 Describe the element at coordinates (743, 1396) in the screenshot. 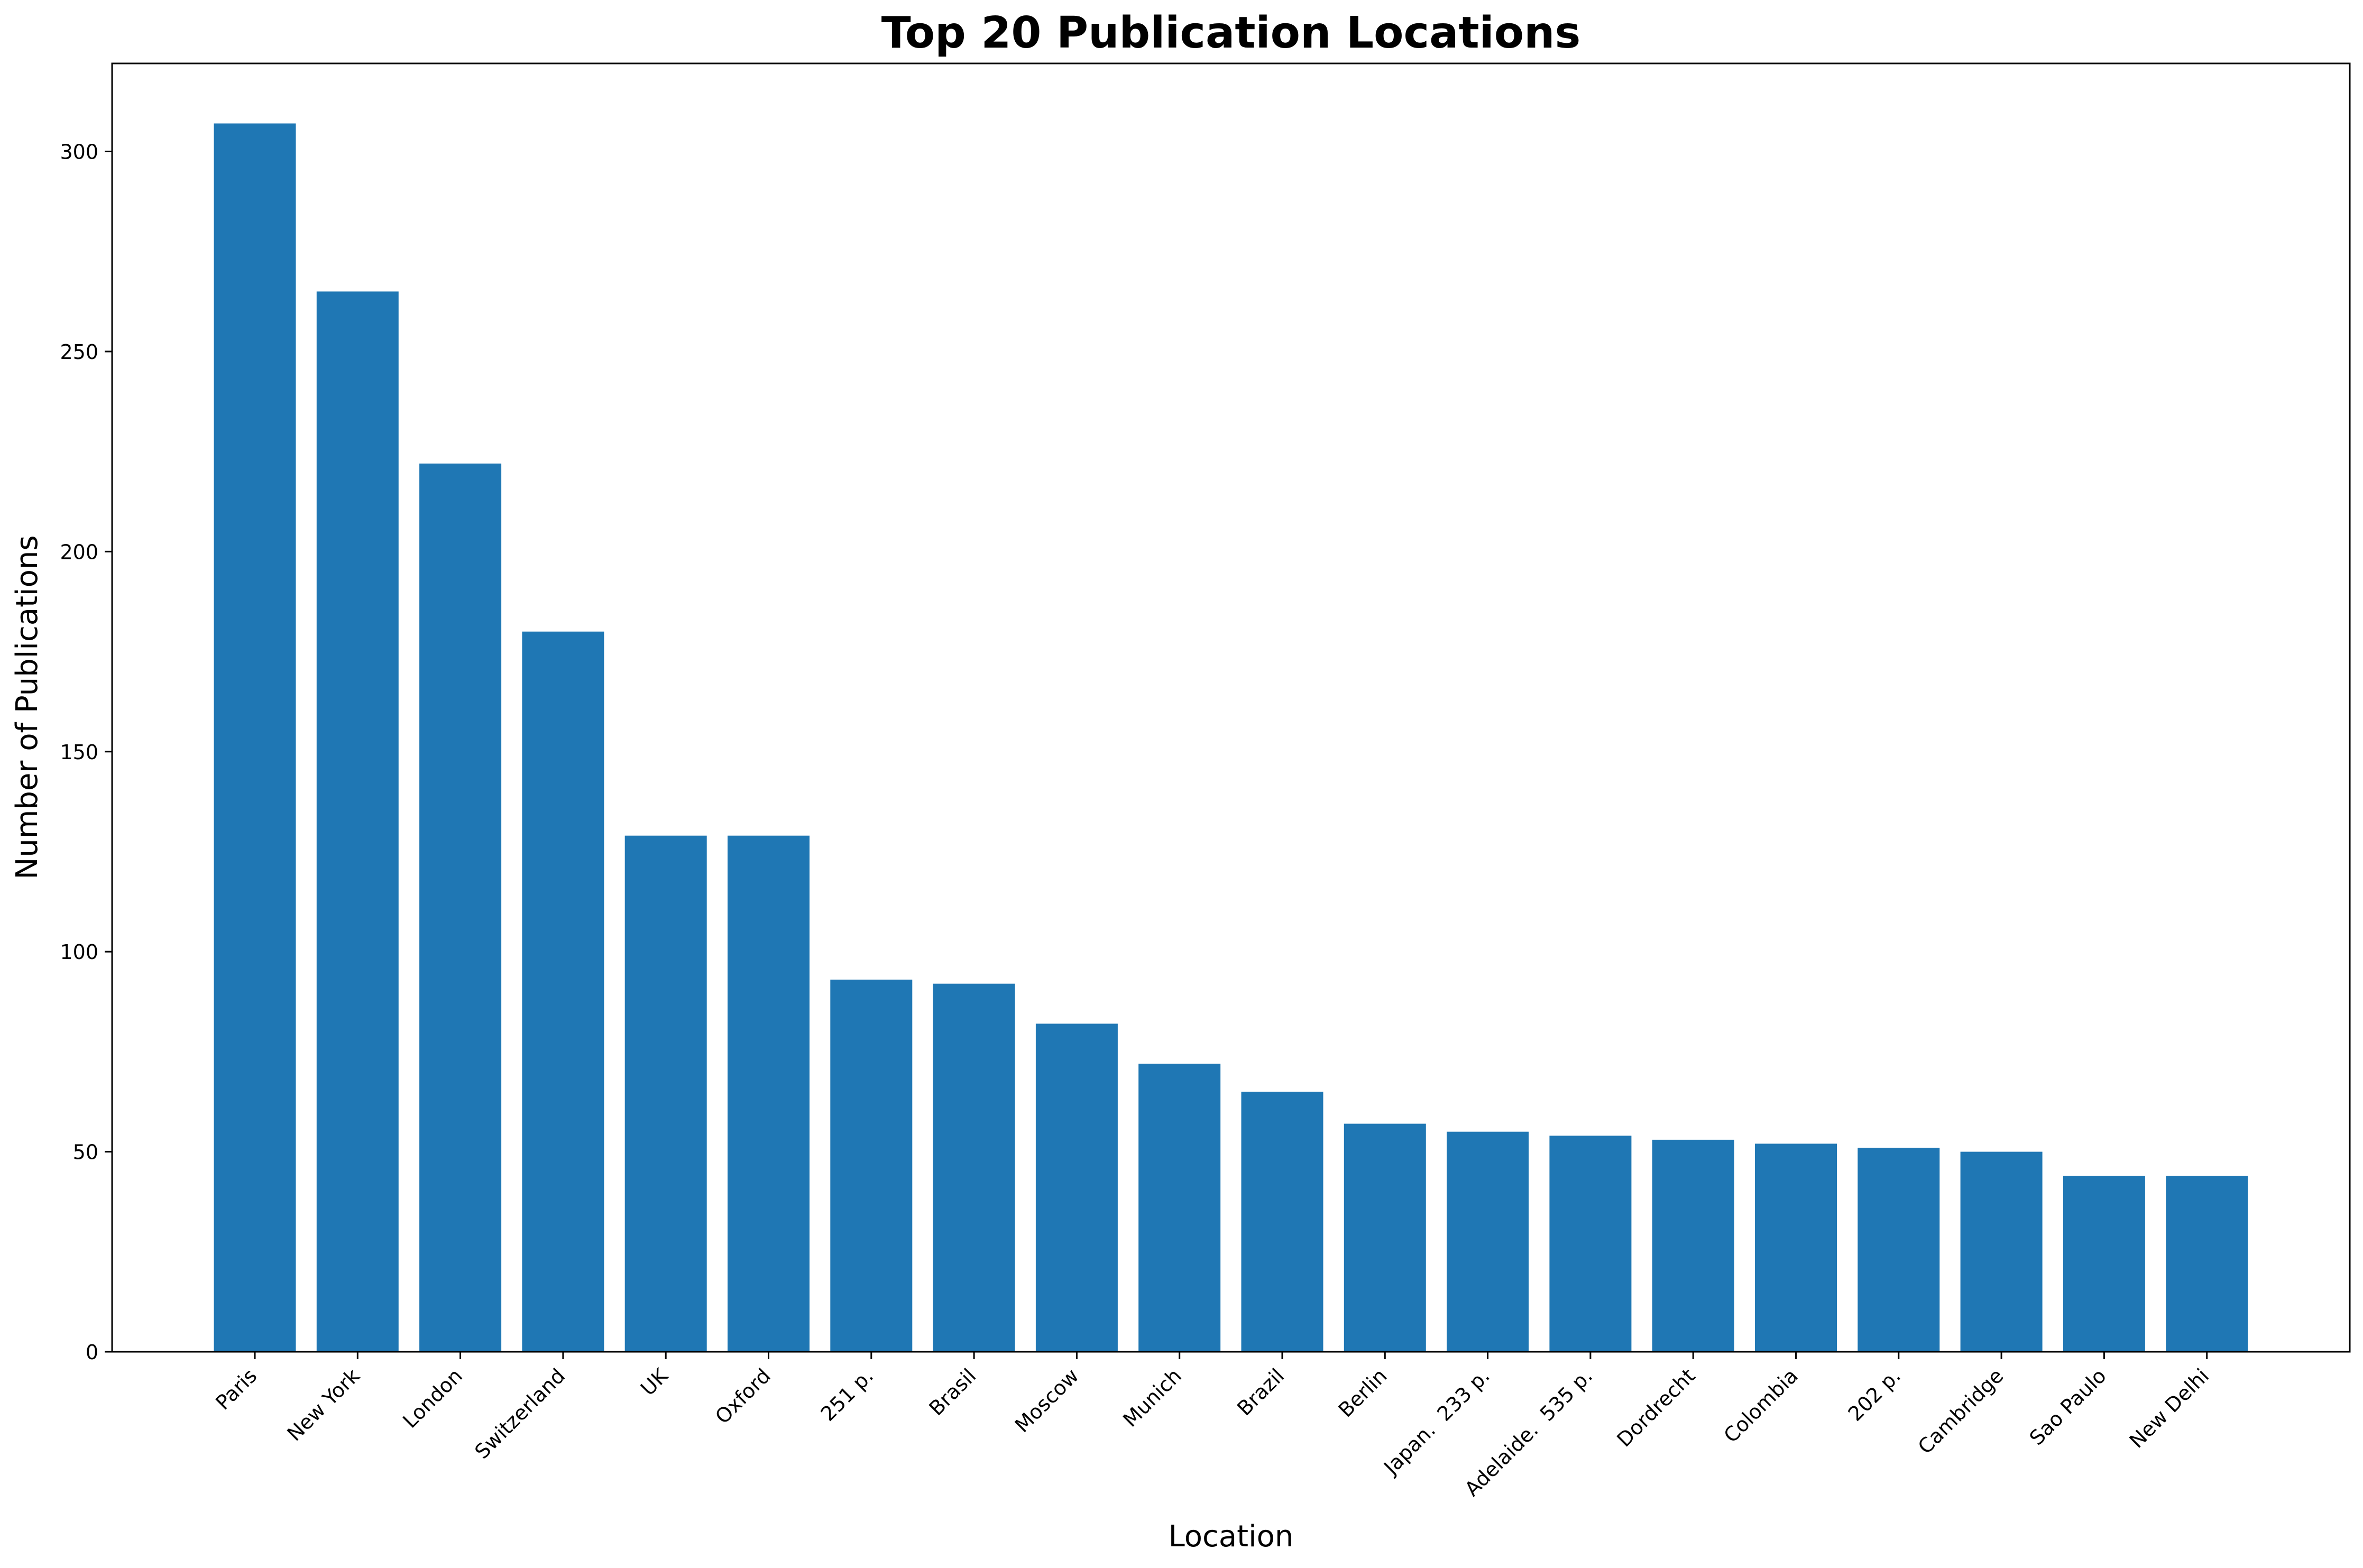

I see `x-tick-label: Oxford` at that location.